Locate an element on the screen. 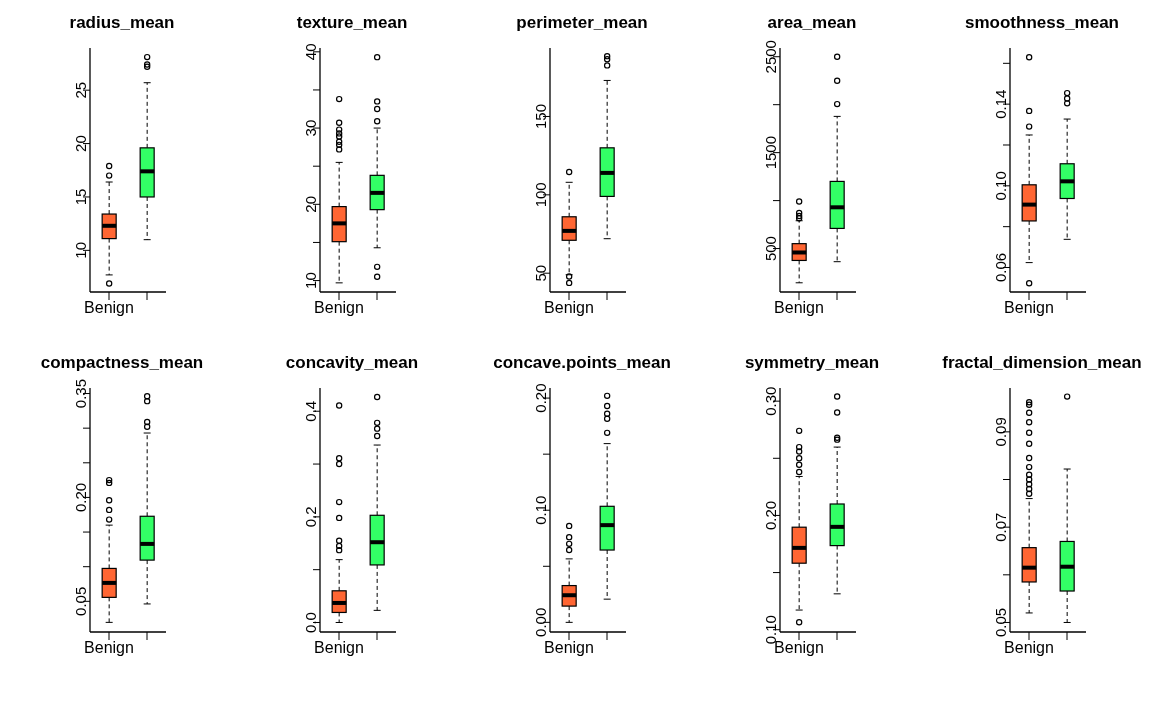 The width and height of the screenshot is (1158, 704). y-tick-label: 30 is located at coordinates (311, 128).